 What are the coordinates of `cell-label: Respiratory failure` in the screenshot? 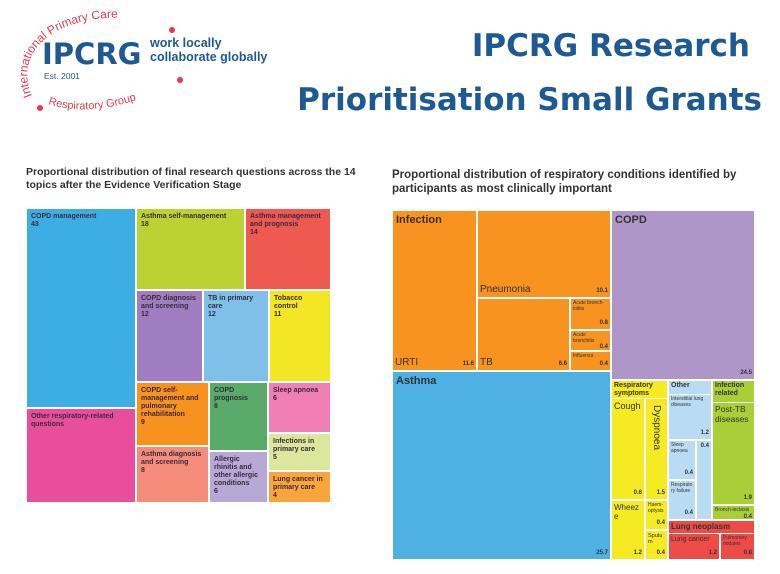 It's located at (682, 488).